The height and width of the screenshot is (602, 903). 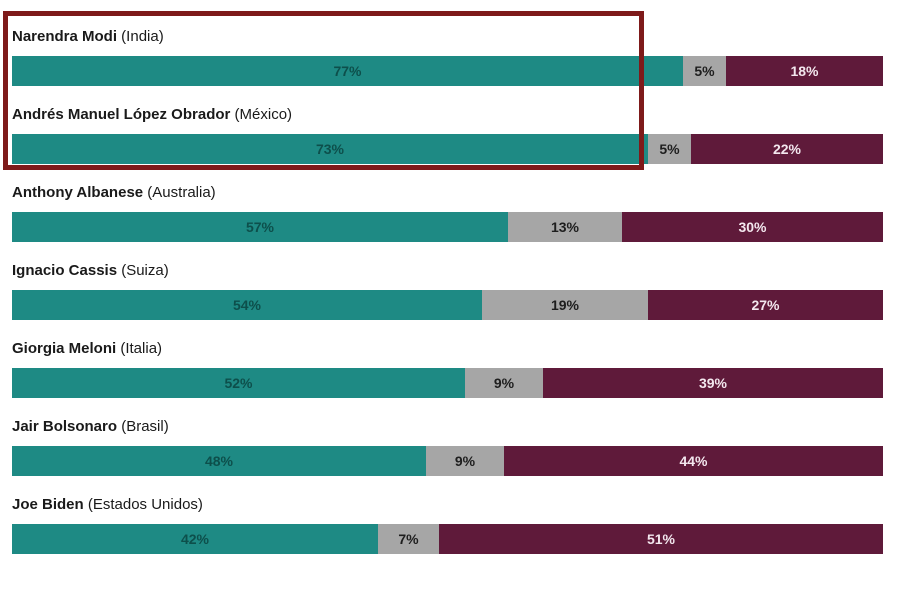 I want to click on row-label: Narendra Modi (India), so click(x=88, y=37).